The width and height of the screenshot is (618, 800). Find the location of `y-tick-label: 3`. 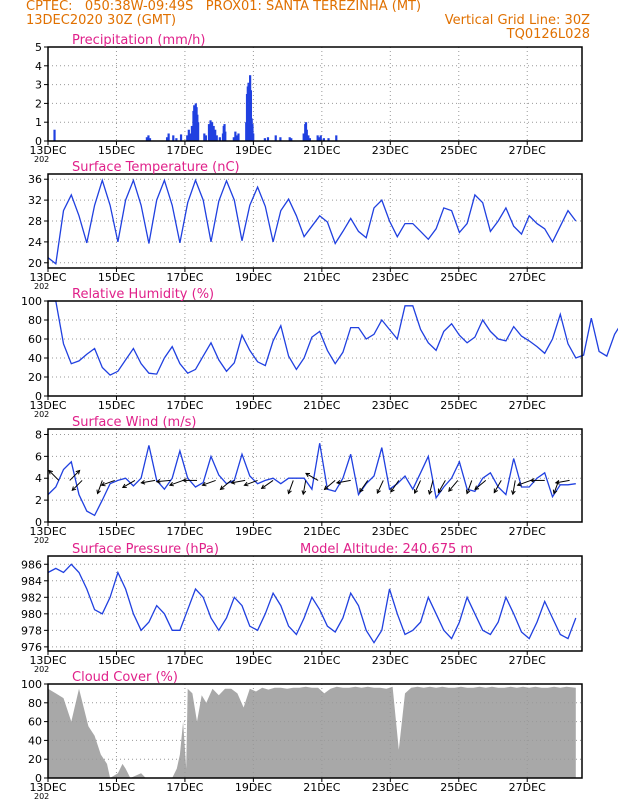

y-tick-label: 3 is located at coordinates (38, 85).